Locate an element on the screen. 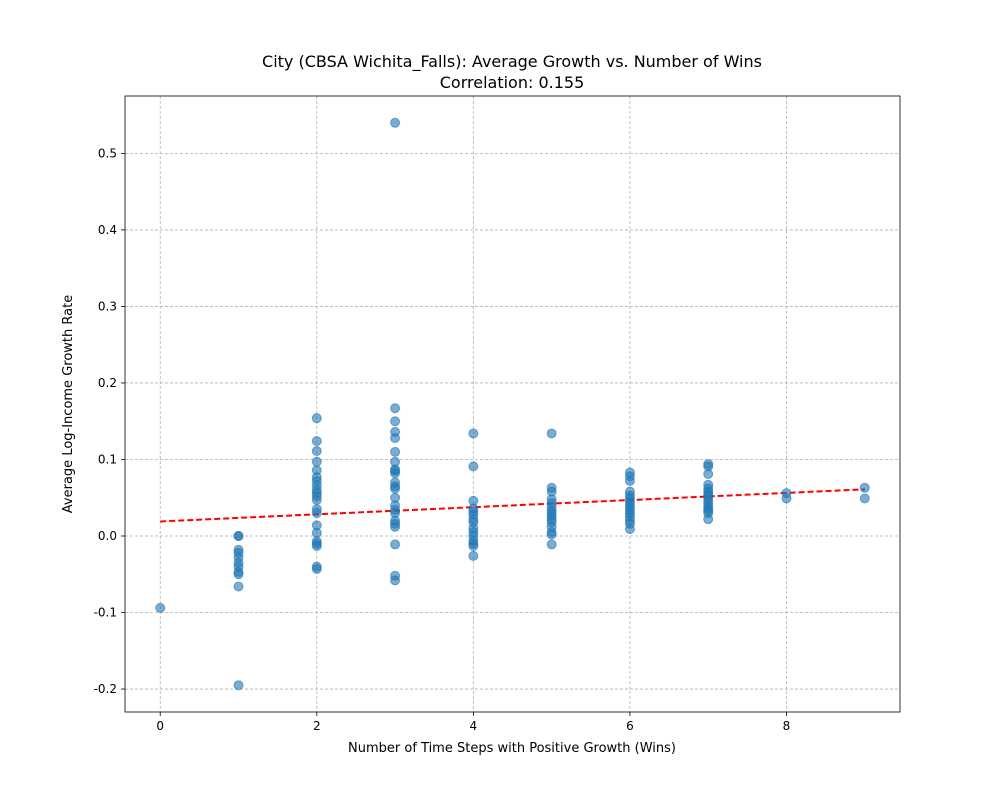  trend-line-layer is located at coordinates (512, 505).